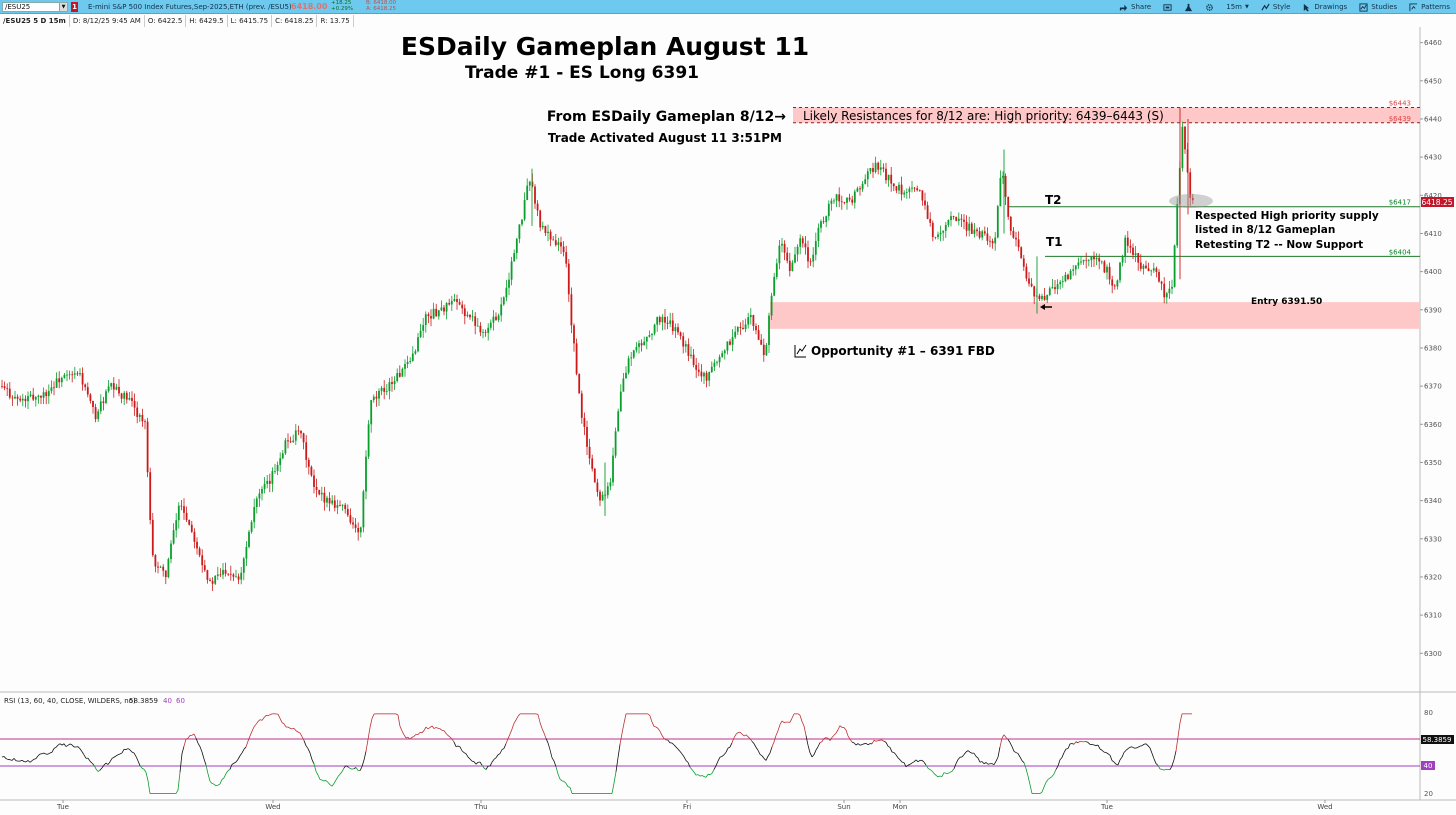 Image resolution: width=1456 pixels, height=815 pixels. I want to click on style-button: Style, so click(1275, 7).